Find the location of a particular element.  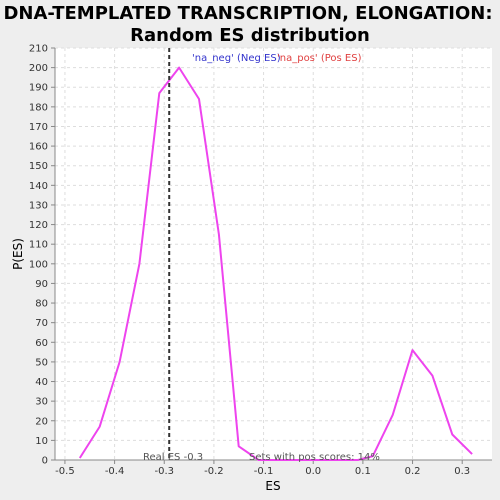

real-es-label: Real ES -0.3 is located at coordinates (173, 457).